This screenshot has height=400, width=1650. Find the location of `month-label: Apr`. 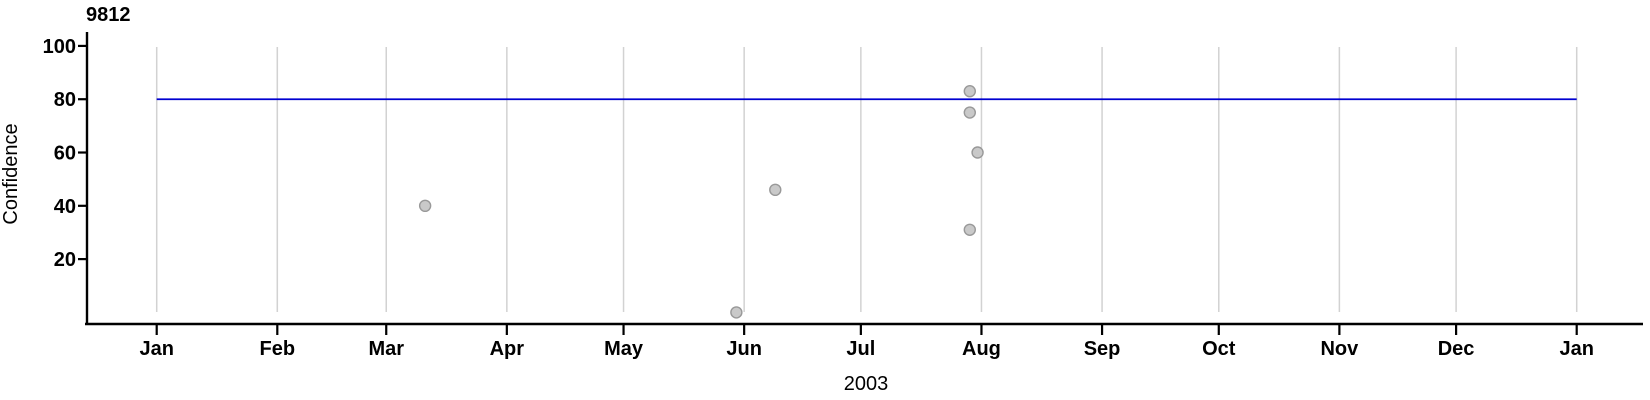

month-label: Apr is located at coordinates (507, 349).